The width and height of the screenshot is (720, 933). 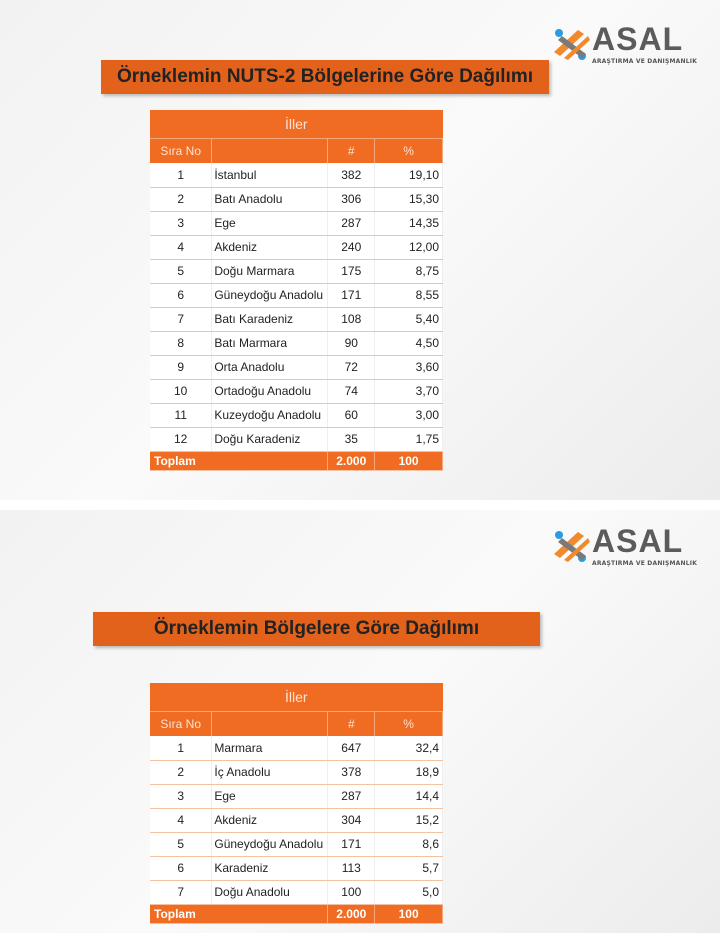 I want to click on table-row: 4 Akdeniz 240 12,00, so click(x=296, y=247).